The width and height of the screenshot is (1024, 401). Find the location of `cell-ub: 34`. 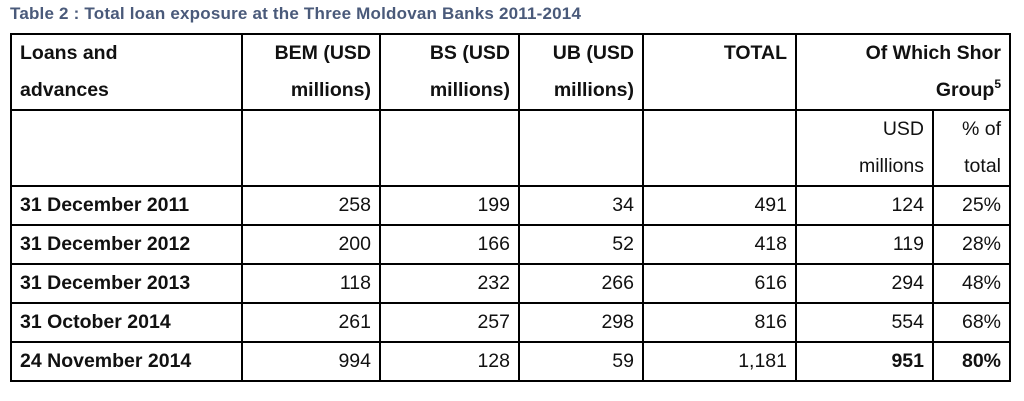

cell-ub: 34 is located at coordinates (581, 205).